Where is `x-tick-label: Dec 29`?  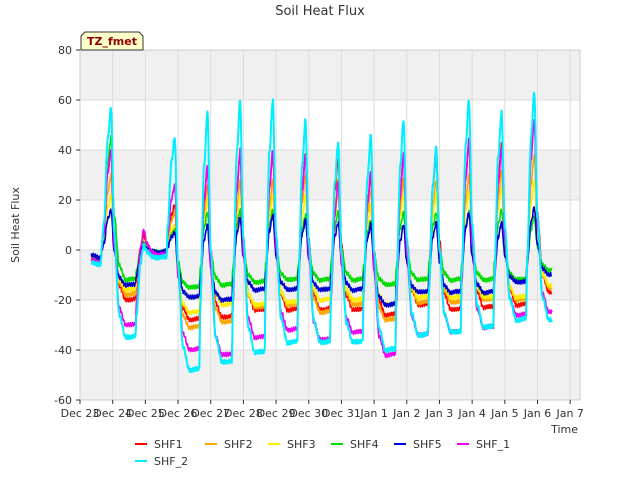
x-tick-label: Dec 29 is located at coordinates (276, 413).